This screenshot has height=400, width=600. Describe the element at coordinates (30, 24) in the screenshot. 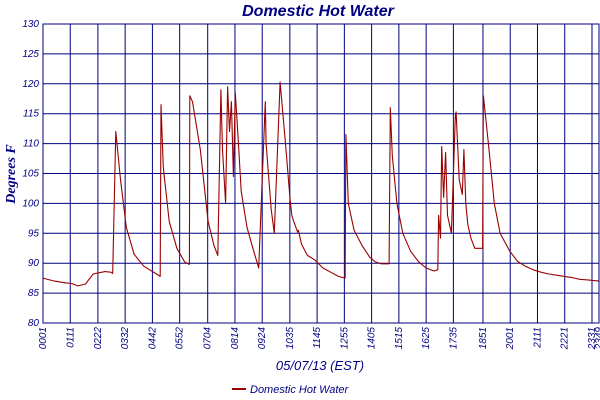

I see `y-tick-label: 130` at that location.